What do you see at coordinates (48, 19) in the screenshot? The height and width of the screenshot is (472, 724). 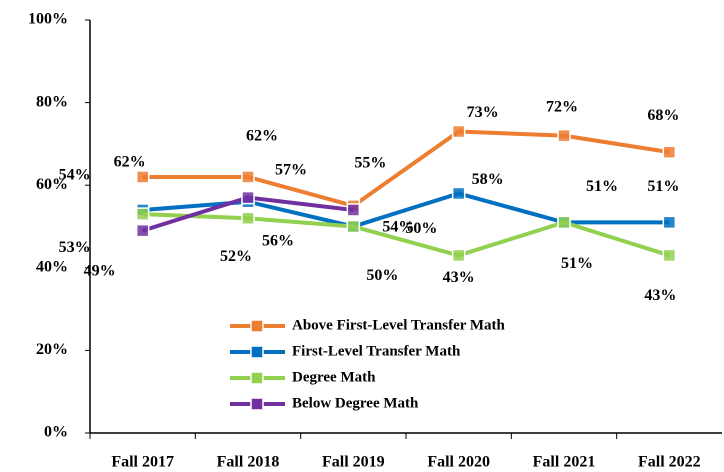 I see `y-tick-label: 100%` at bounding box center [48, 19].